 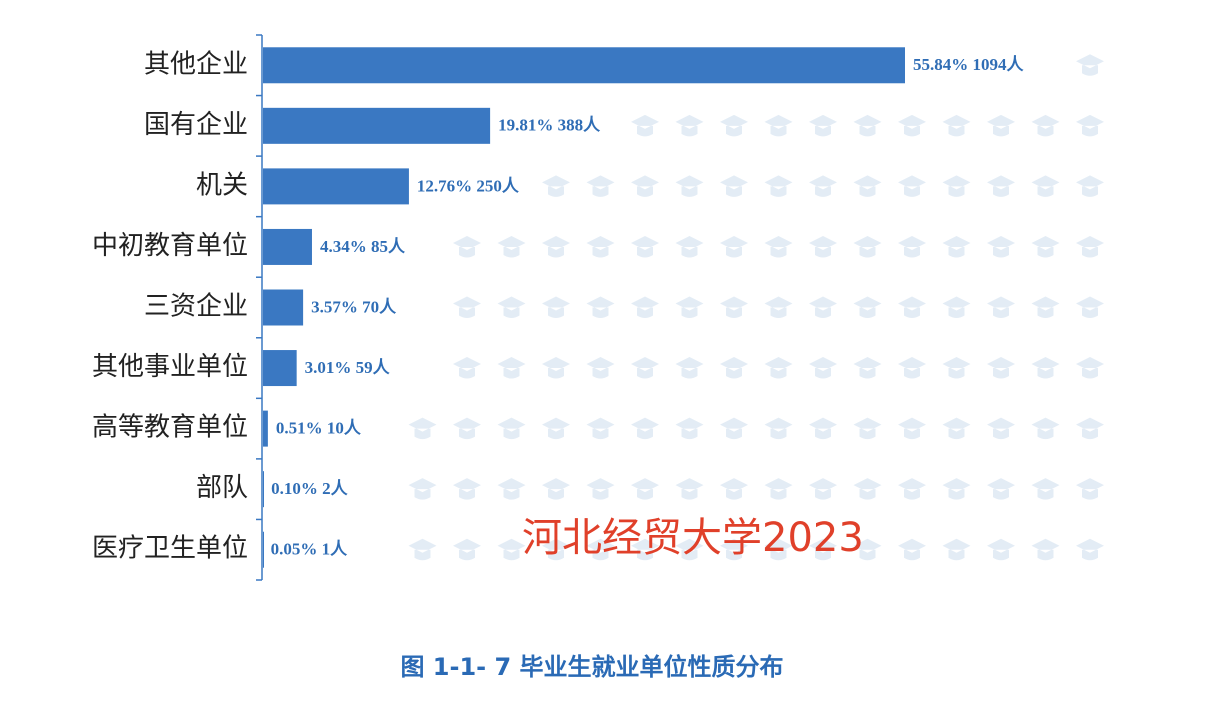 What do you see at coordinates (196, 125) in the screenshot?
I see `category-label: 国有企业` at bounding box center [196, 125].